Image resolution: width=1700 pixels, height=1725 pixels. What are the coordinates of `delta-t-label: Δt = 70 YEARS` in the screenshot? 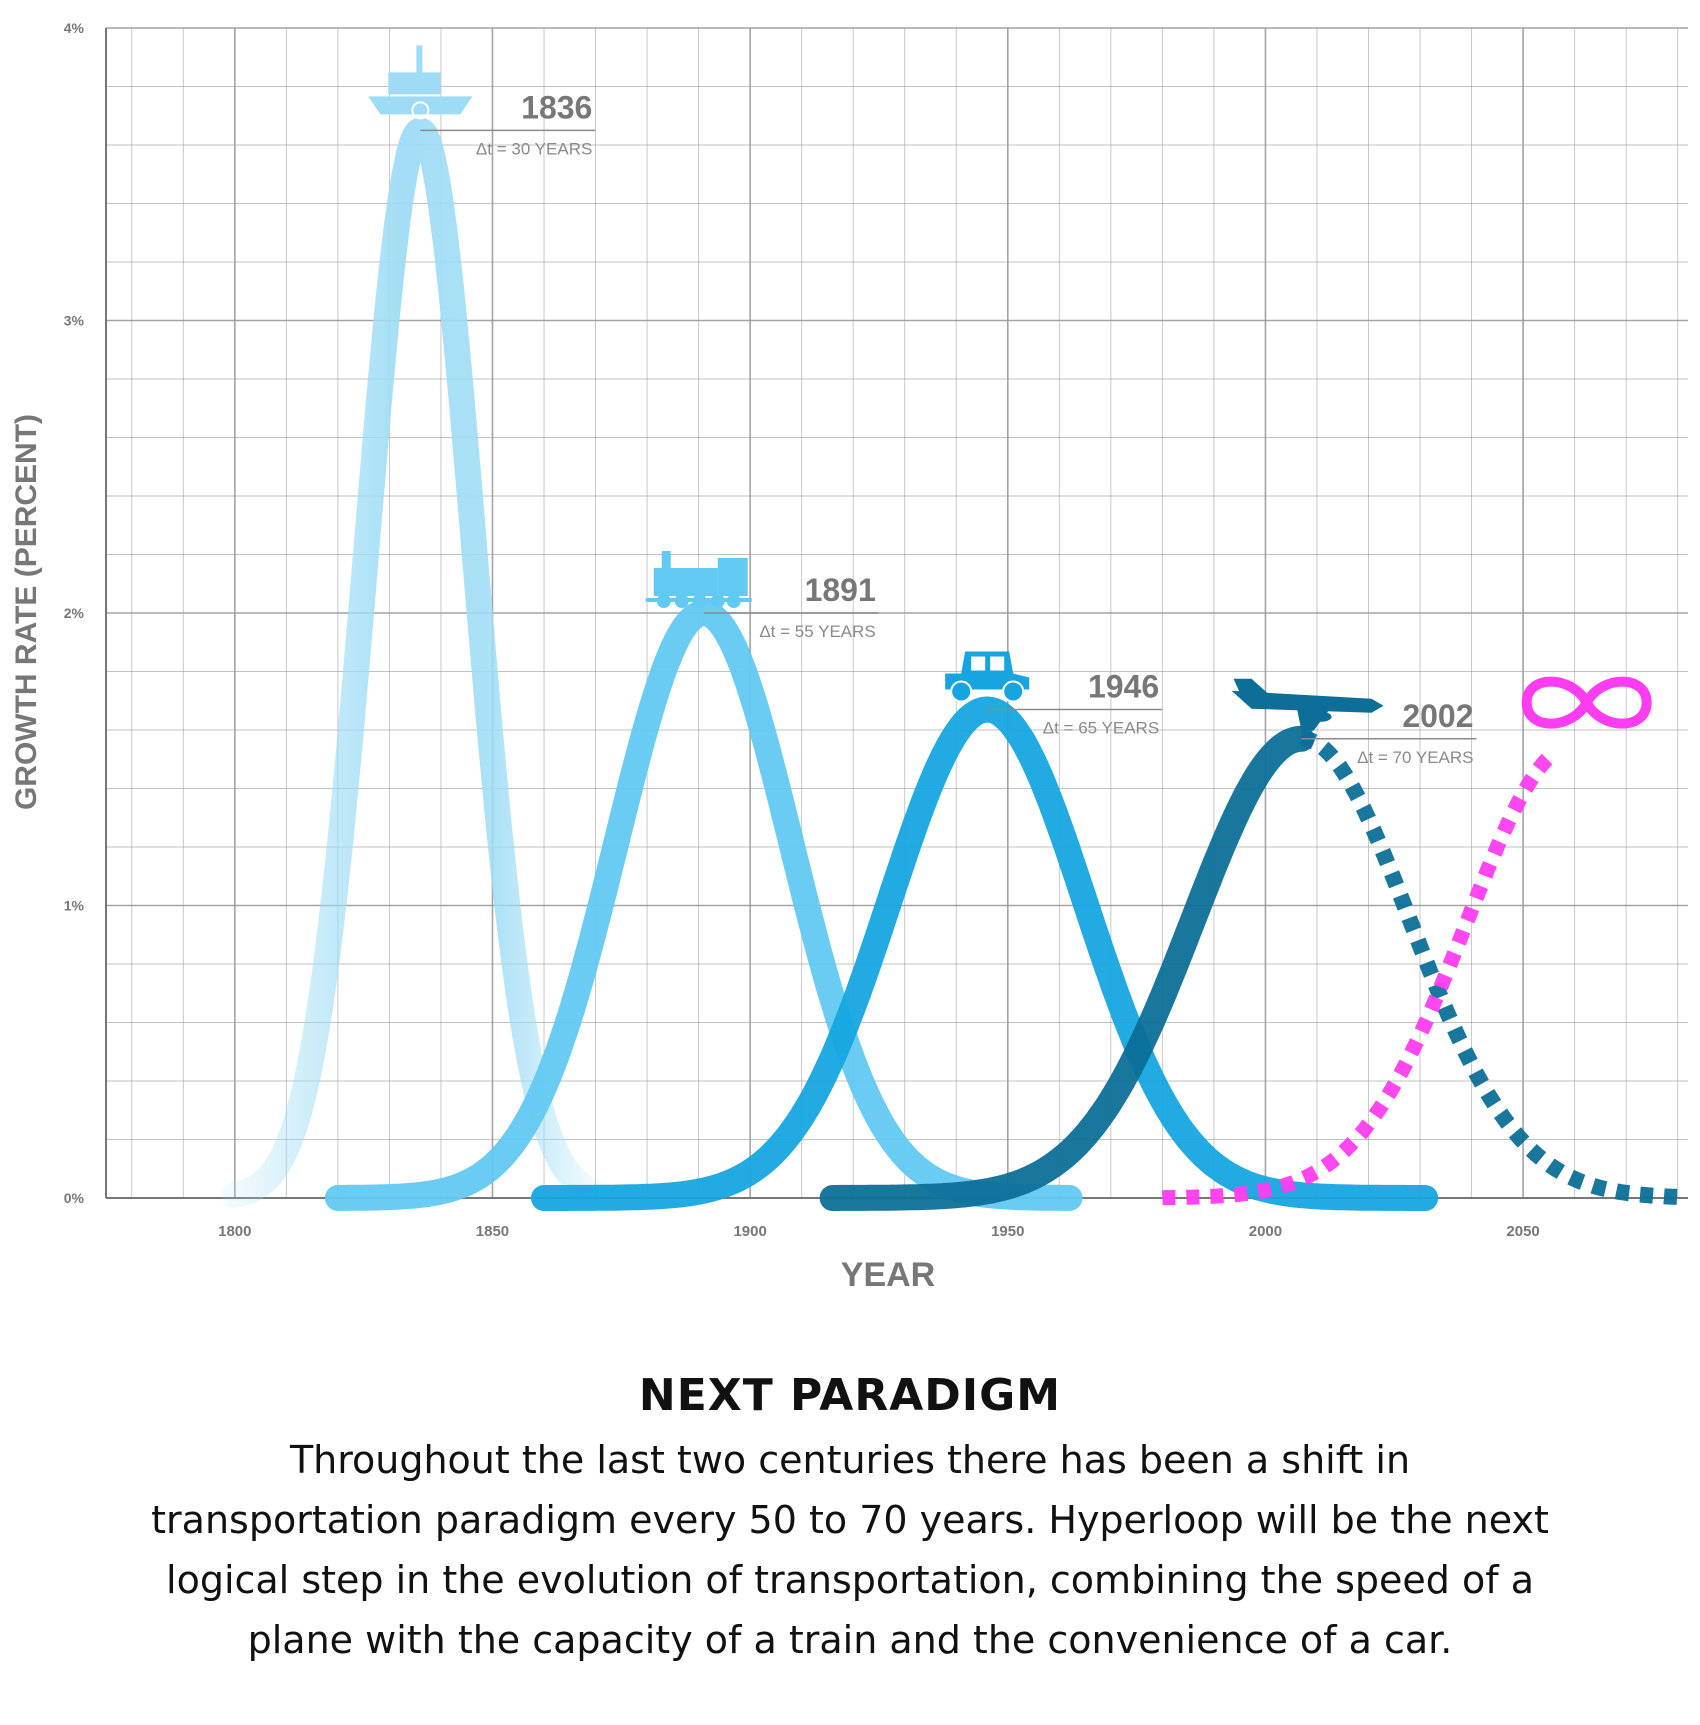 It's located at (1415, 757).